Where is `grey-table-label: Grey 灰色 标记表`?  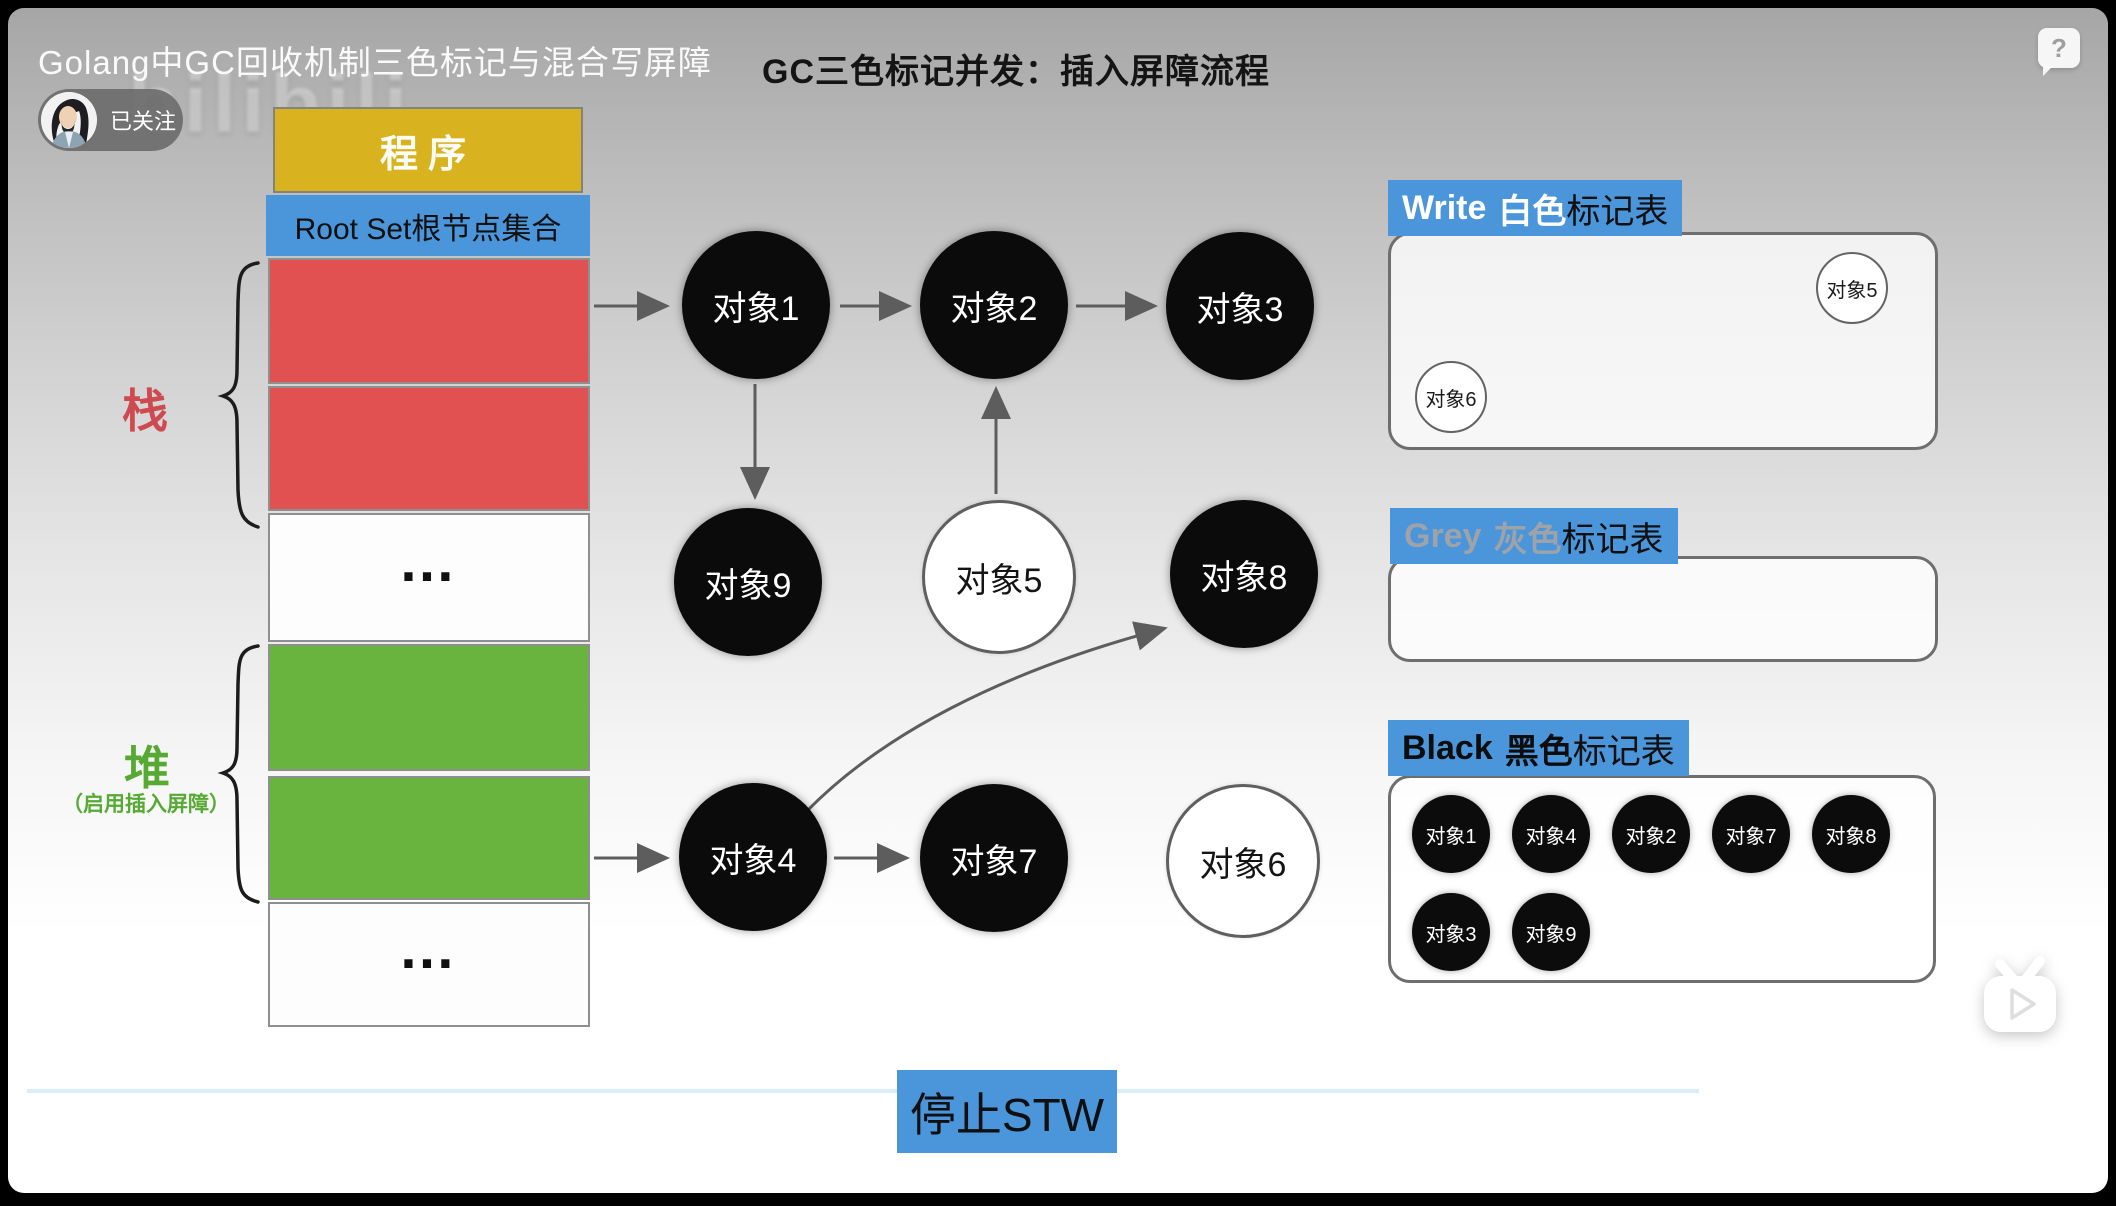 grey-table-label: Grey 灰色 标记表 is located at coordinates (1534, 536).